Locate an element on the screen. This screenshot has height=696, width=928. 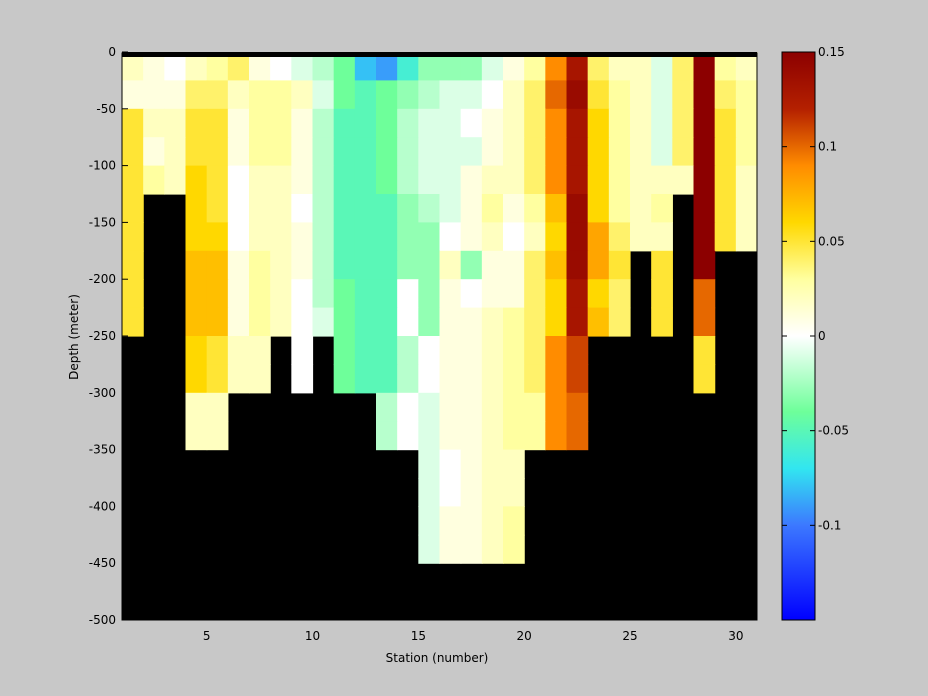
x-tick-label: 10 is located at coordinates (312, 636).